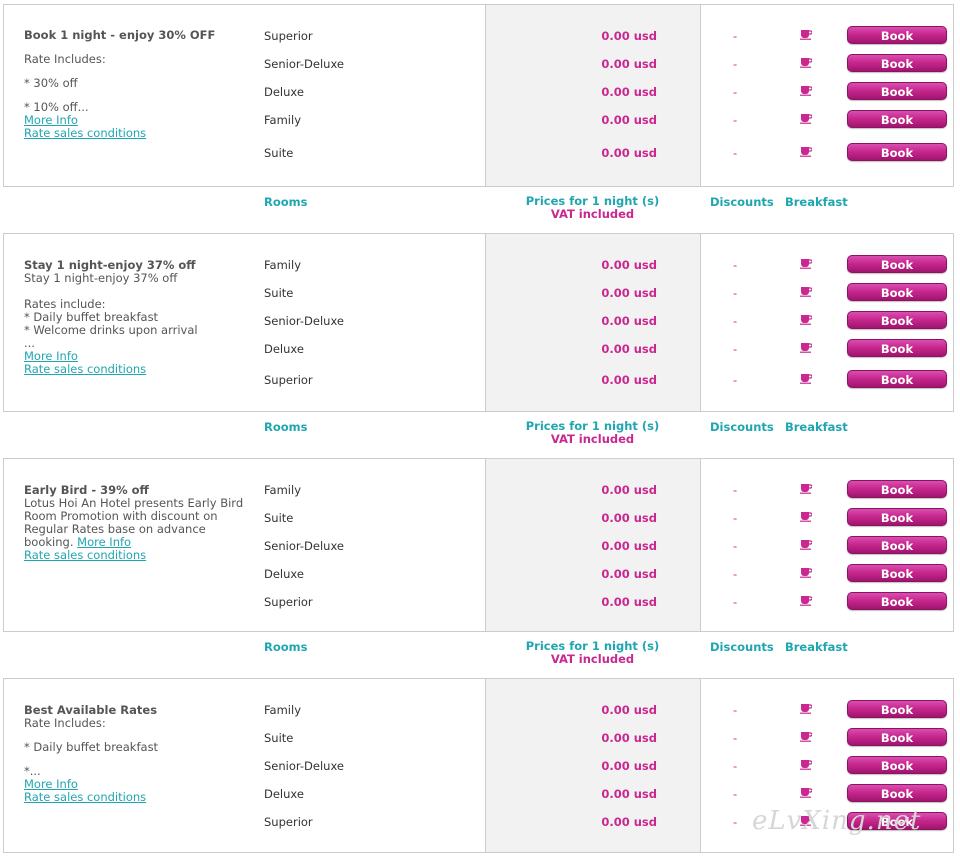 The width and height of the screenshot is (960, 858). What do you see at coordinates (86, 490) in the screenshot?
I see `rate-title: Early Bird - 39% off` at bounding box center [86, 490].